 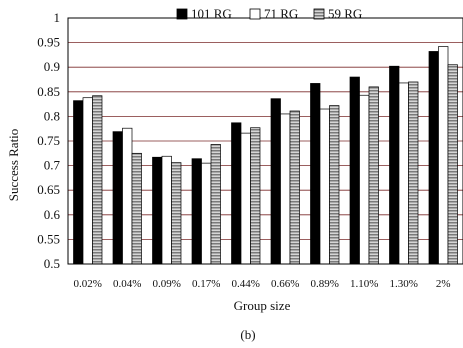 What do you see at coordinates (57, 17) in the screenshot?
I see `y-tick-label: 1` at bounding box center [57, 17].